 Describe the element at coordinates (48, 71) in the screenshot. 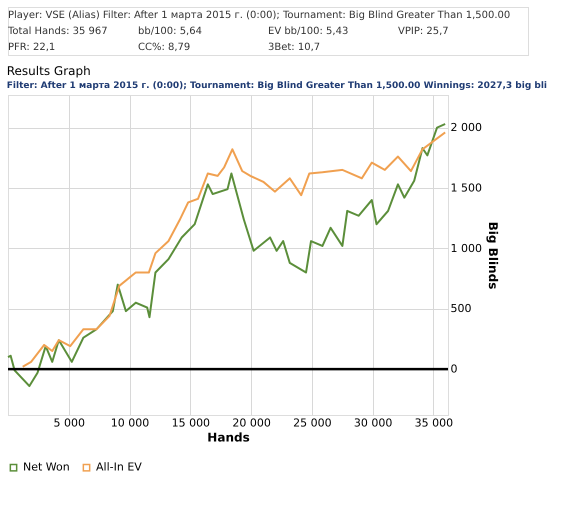

I see `chart-title: Results Graph` at that location.